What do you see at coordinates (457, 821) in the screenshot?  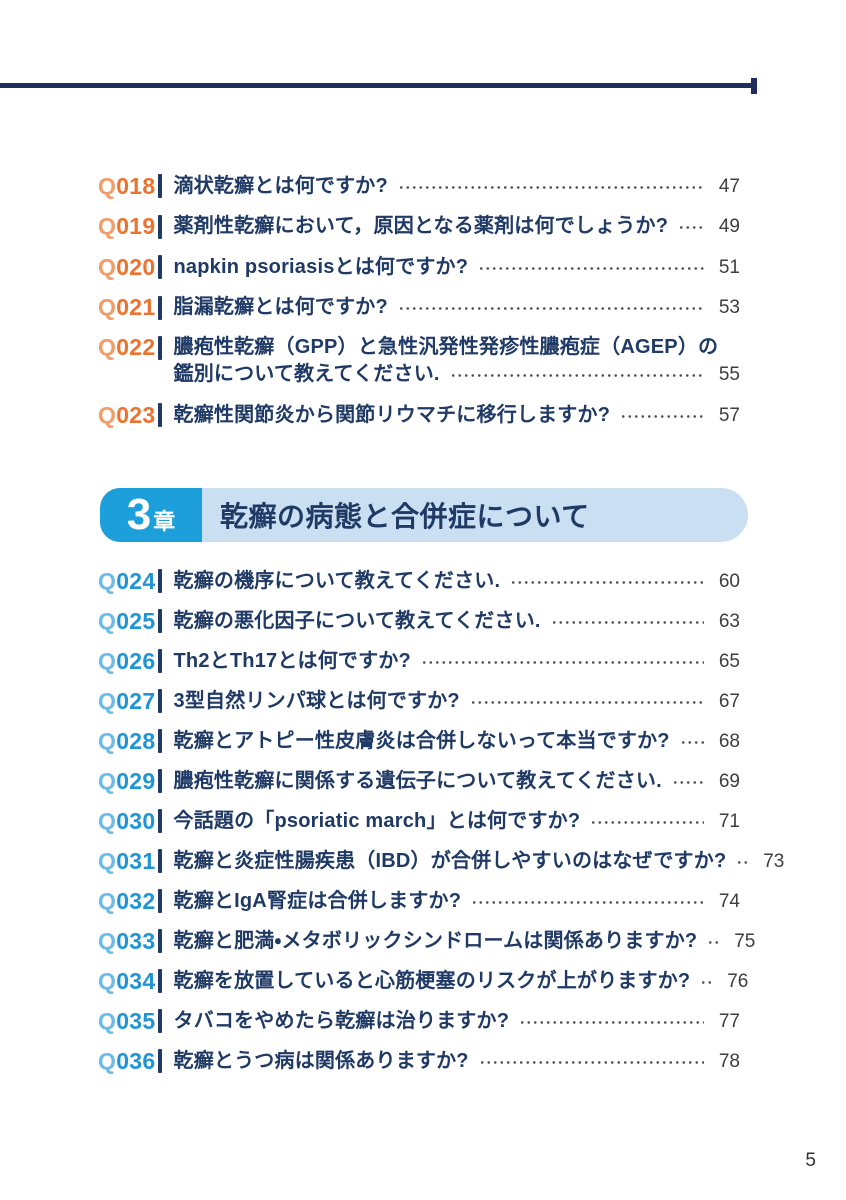 I see `question-line-1: 今話題の「psoriatic march」とは何ですか? 71` at bounding box center [457, 821].